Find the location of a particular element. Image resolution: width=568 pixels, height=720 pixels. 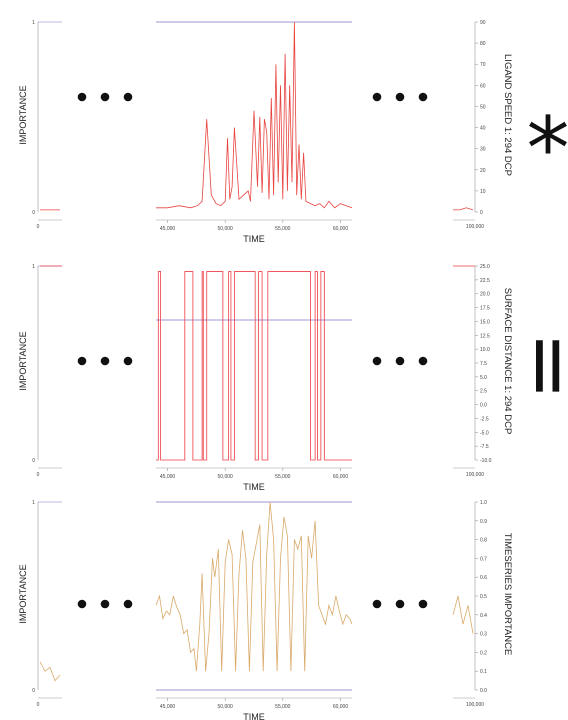

right-tick-label: 0.7 is located at coordinates (483, 559).